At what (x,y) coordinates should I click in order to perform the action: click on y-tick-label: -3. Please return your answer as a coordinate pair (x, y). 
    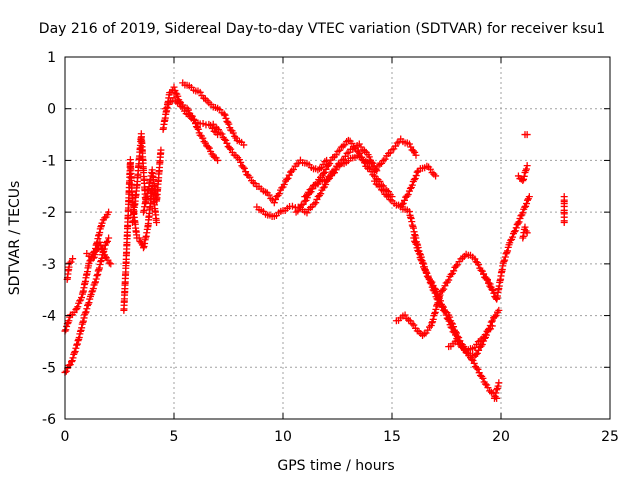
    Looking at the image, I should click on (49, 265).